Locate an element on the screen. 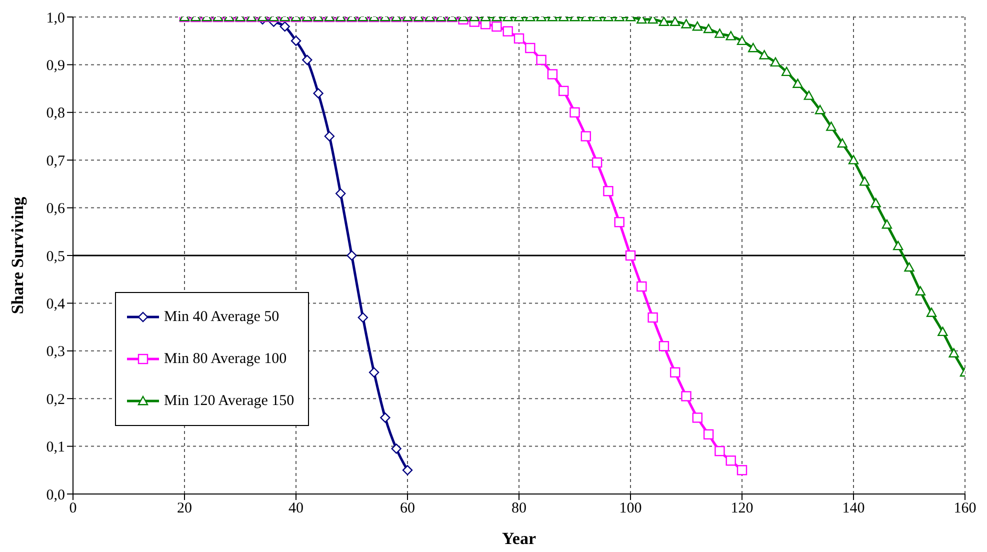  y-tick-label: 0,5 is located at coordinates (55, 256).